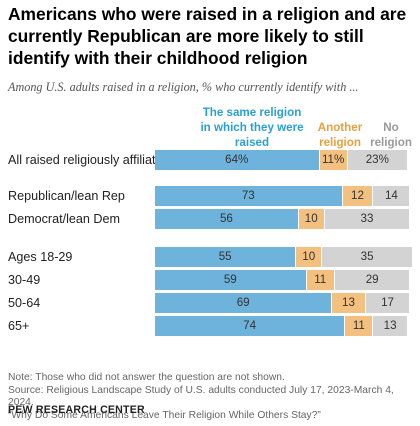 The image size is (420, 426). I want to click on bar-segment-no-religion: 14, so click(391, 196).